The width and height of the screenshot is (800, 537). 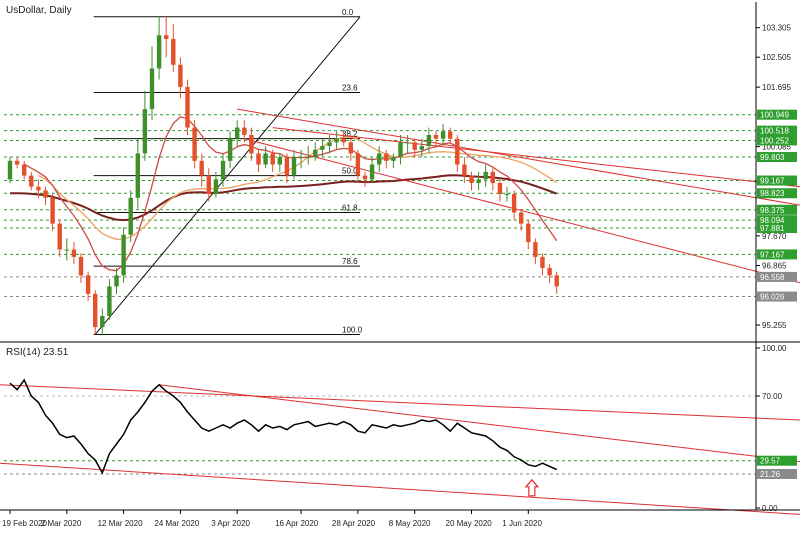 I want to click on price-tick-label: 103.305, so click(x=776, y=28).